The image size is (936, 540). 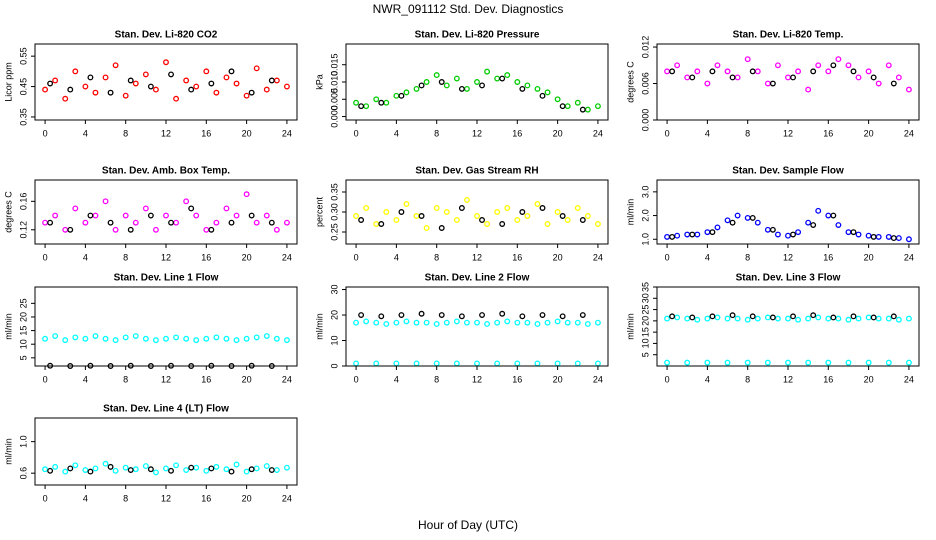 What do you see at coordinates (468, 9) in the screenshot?
I see `figure-title: NWR_091112 Std. Dev. Diagnostics` at bounding box center [468, 9].